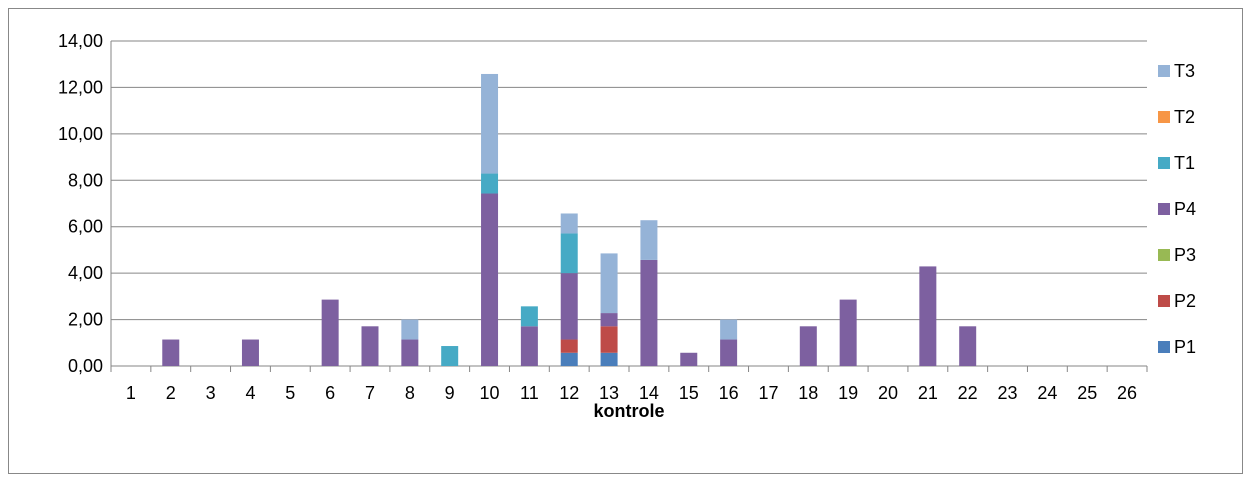 The width and height of the screenshot is (1250, 481). Describe the element at coordinates (211, 393) in the screenshot. I see `x-tick-label: 3` at that location.